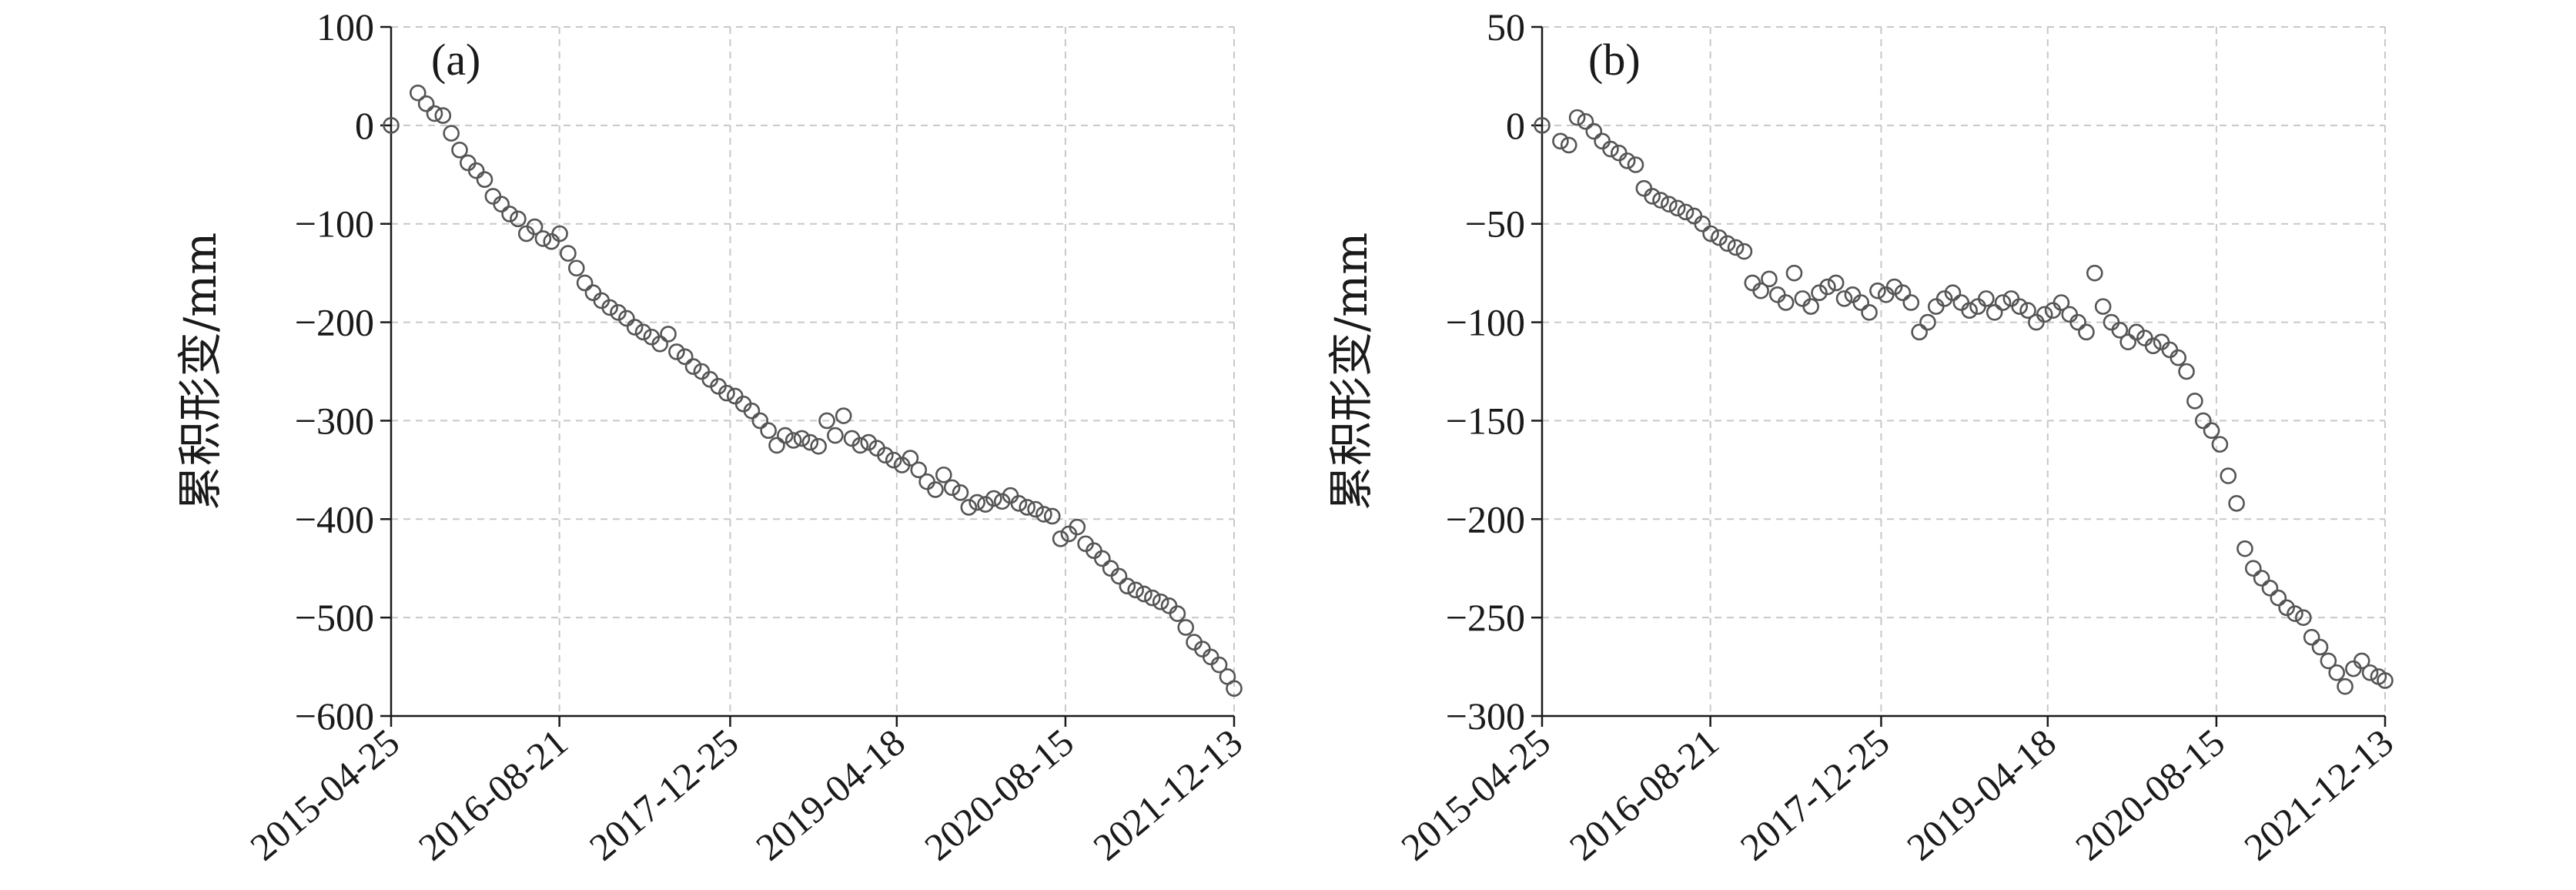 Image resolution: width=2576 pixels, height=890 pixels. Describe the element at coordinates (1495, 224) in the screenshot. I see `y-tick-label: −50` at that location.